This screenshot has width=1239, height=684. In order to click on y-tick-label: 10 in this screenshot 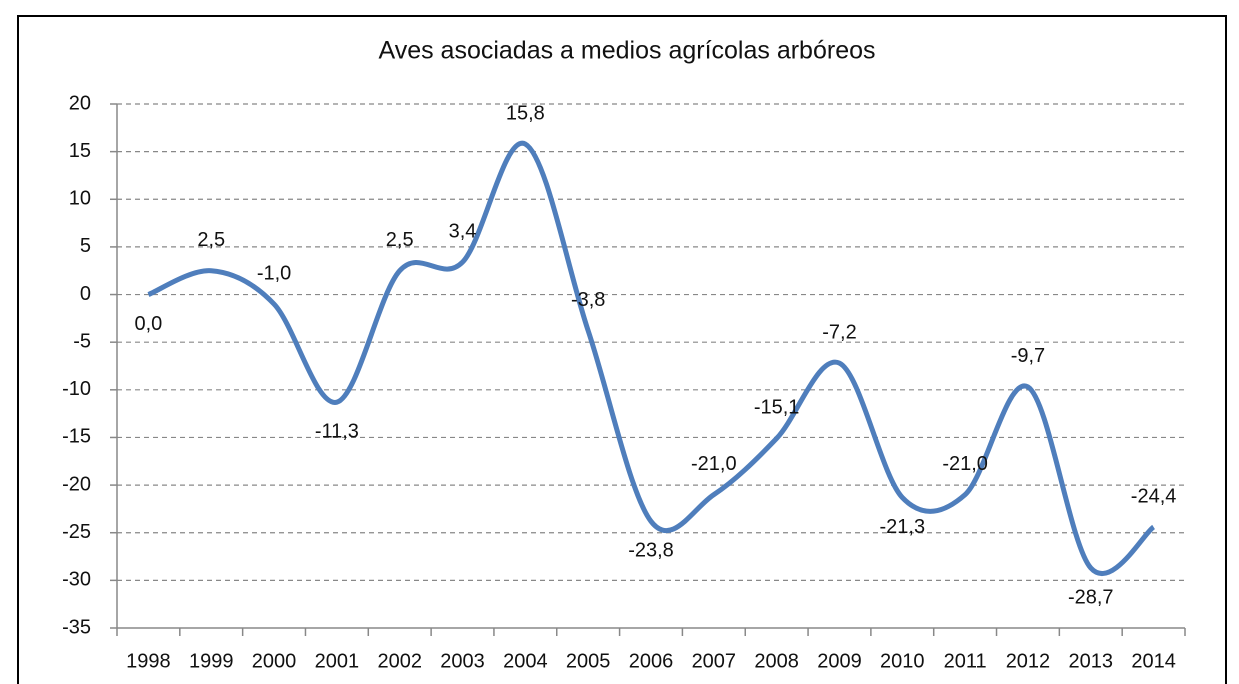, I will do `click(80, 199)`.